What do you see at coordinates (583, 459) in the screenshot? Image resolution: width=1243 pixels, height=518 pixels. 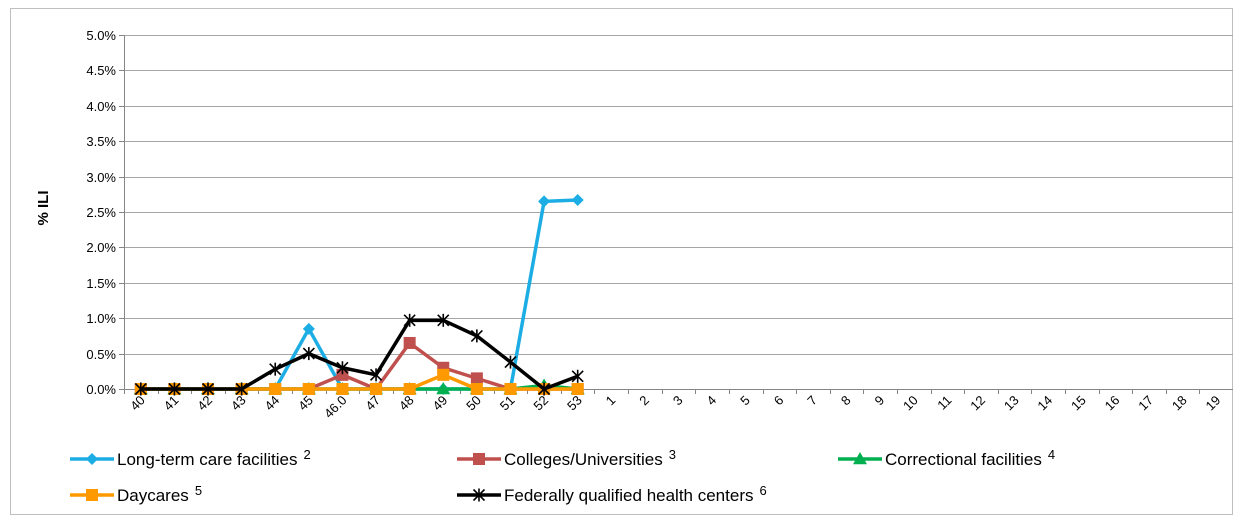 I see `legend-label: Colleges/Universities` at bounding box center [583, 459].